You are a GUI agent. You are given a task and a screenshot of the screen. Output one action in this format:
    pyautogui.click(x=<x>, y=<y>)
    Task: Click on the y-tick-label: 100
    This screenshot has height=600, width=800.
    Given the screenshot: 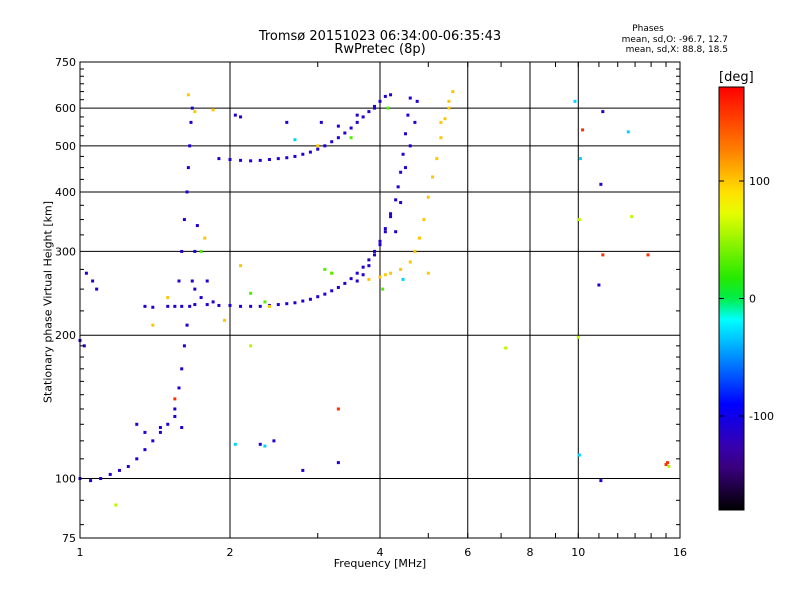 What is the action you would take?
    pyautogui.click(x=65, y=479)
    